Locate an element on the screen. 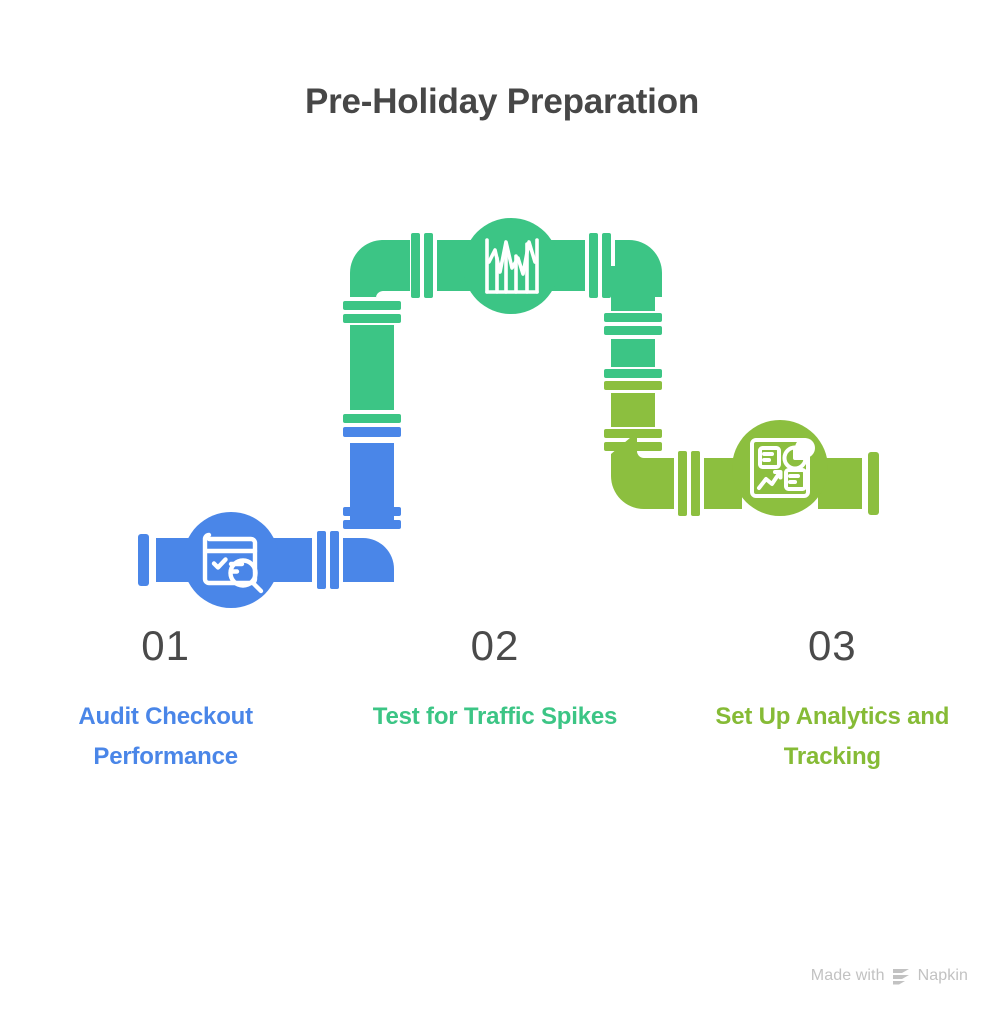 This screenshot has width=1004, height=1024. watermark-prefix: Made with is located at coordinates (847, 975).